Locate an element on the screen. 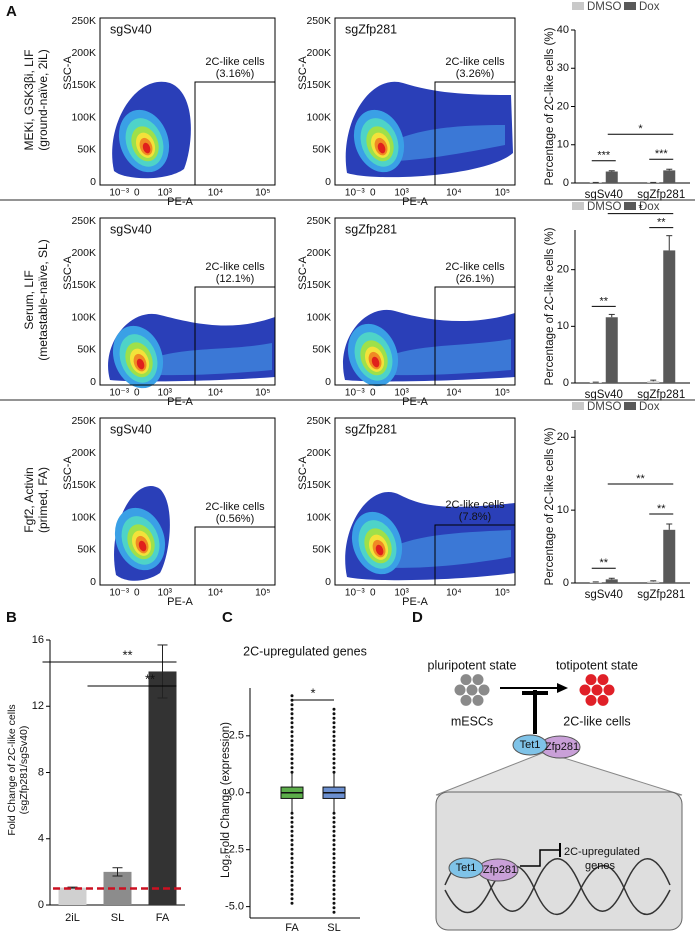 This screenshot has width=695, height=938. y-tick-label: 20 is located at coordinates (563, 270).